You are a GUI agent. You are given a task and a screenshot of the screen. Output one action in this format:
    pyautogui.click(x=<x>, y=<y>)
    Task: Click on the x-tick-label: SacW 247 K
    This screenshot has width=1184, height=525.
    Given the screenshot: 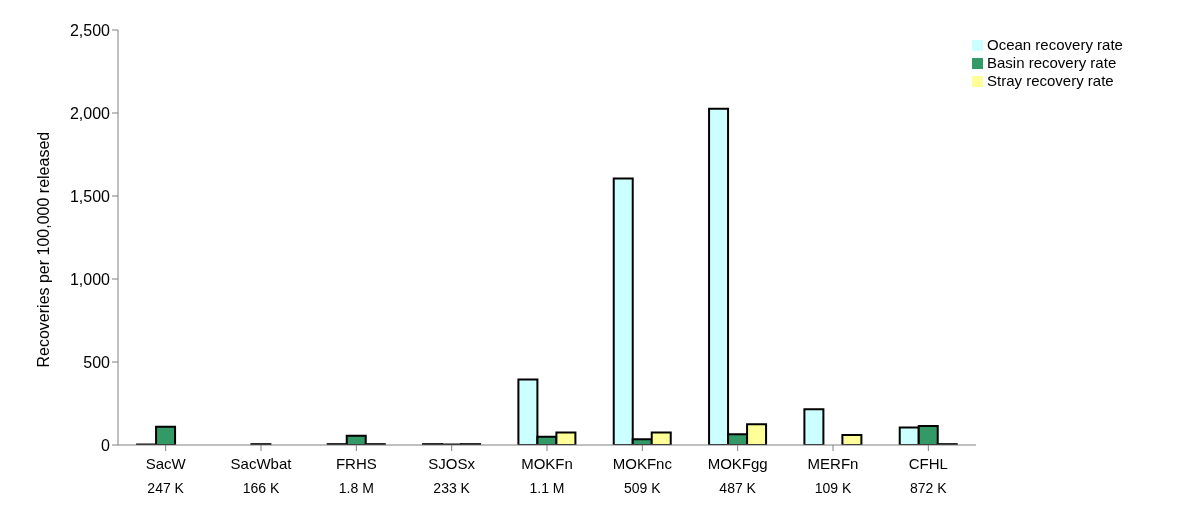 What is the action you would take?
    pyautogui.click(x=166, y=475)
    